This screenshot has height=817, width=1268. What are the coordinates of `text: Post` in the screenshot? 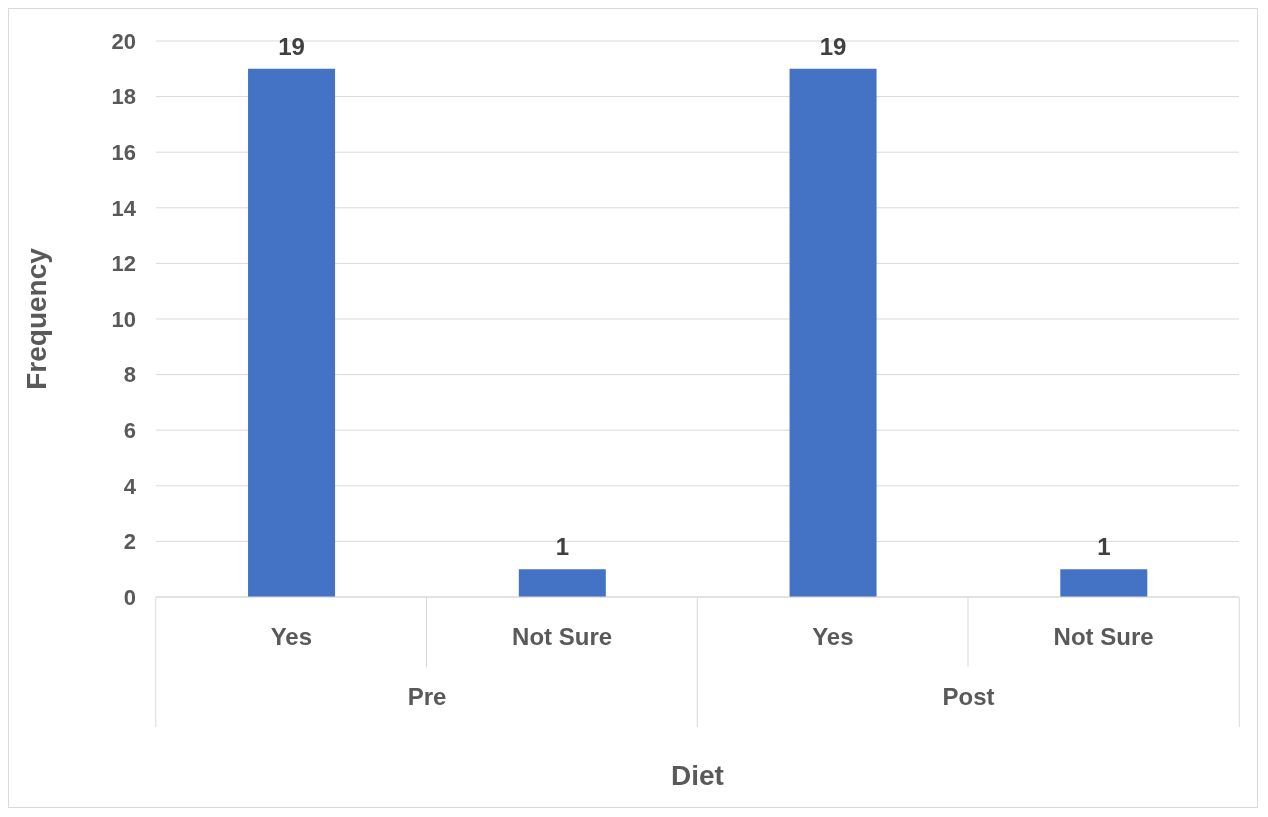 It's located at (968, 696).